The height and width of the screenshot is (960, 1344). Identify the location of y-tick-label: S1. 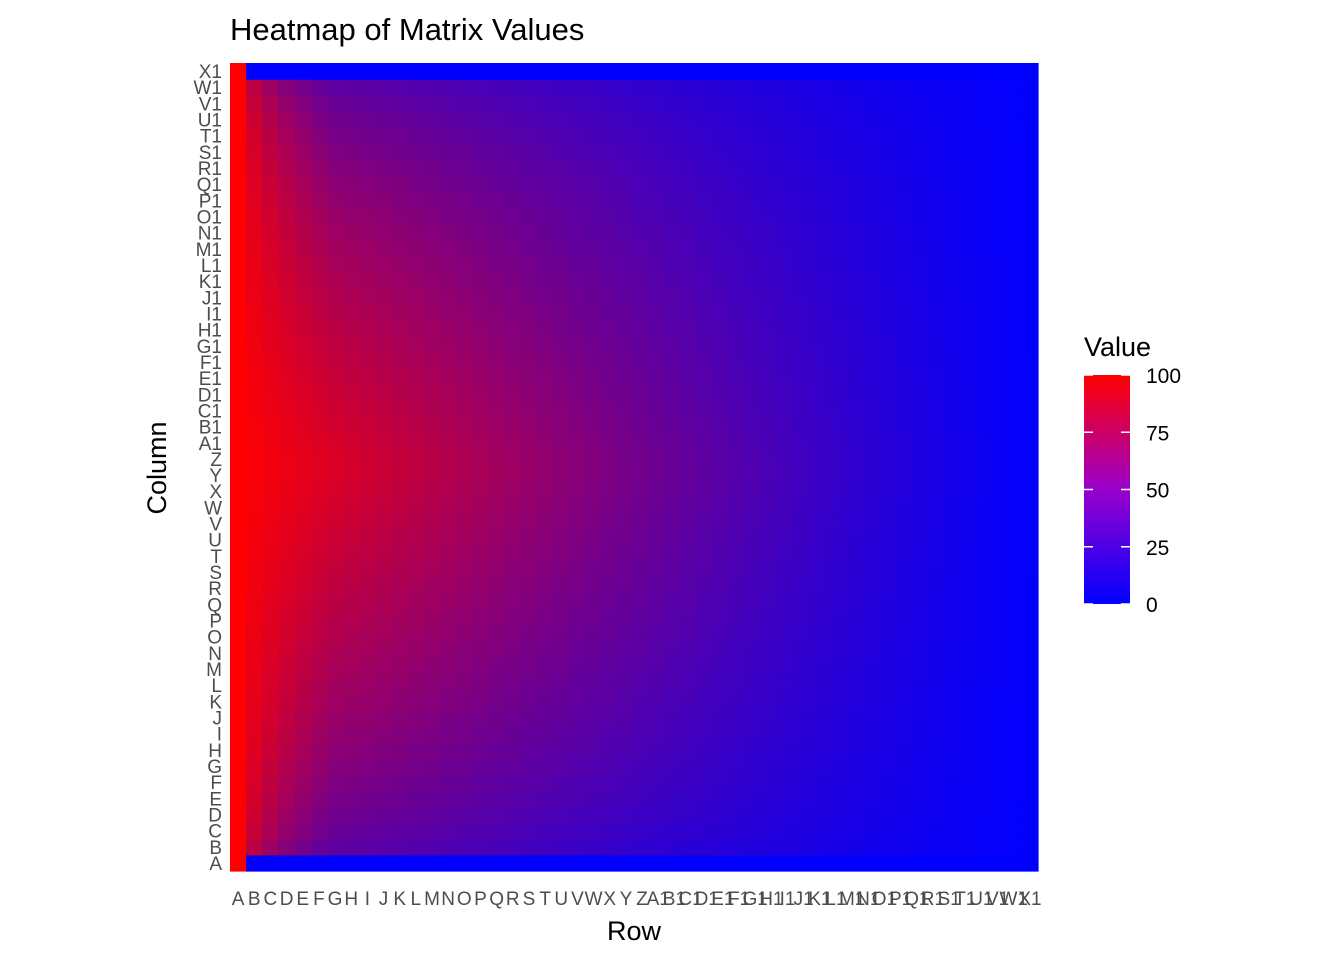
(210, 153).